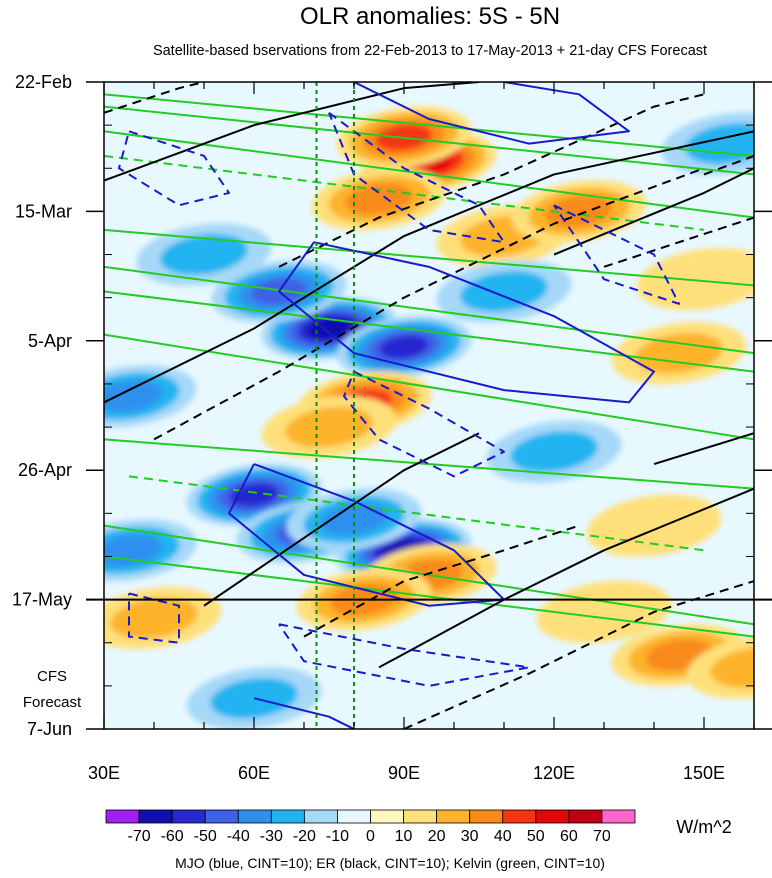 Image resolution: width=772 pixels, height=878 pixels. Describe the element at coordinates (704, 773) in the screenshot. I see `x-tick-label-4: 150E` at that location.